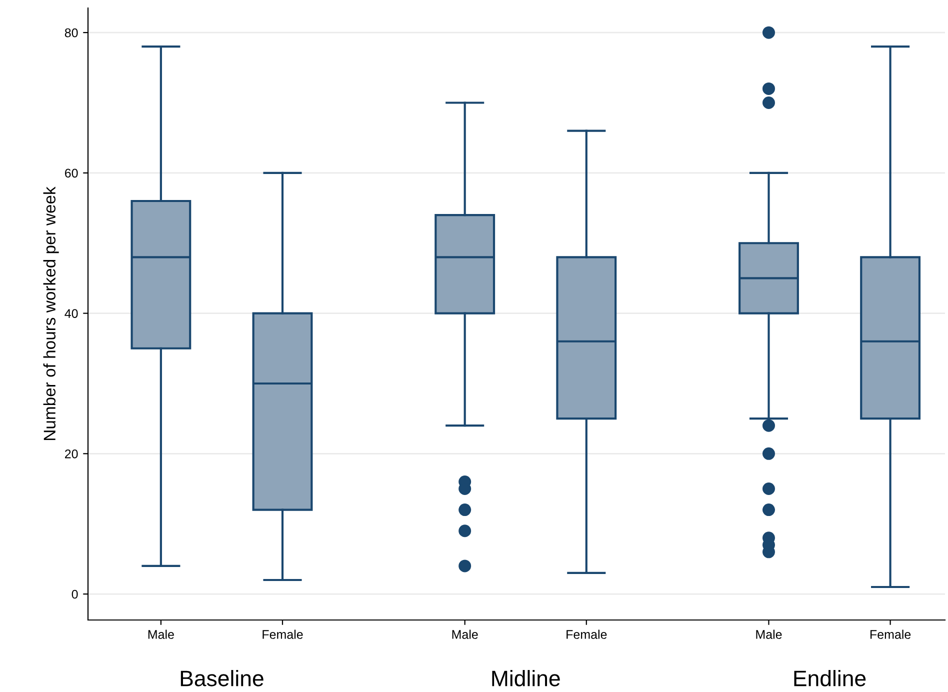 The width and height of the screenshot is (948, 692). I want to click on y-tick-label: 60, so click(71, 173).